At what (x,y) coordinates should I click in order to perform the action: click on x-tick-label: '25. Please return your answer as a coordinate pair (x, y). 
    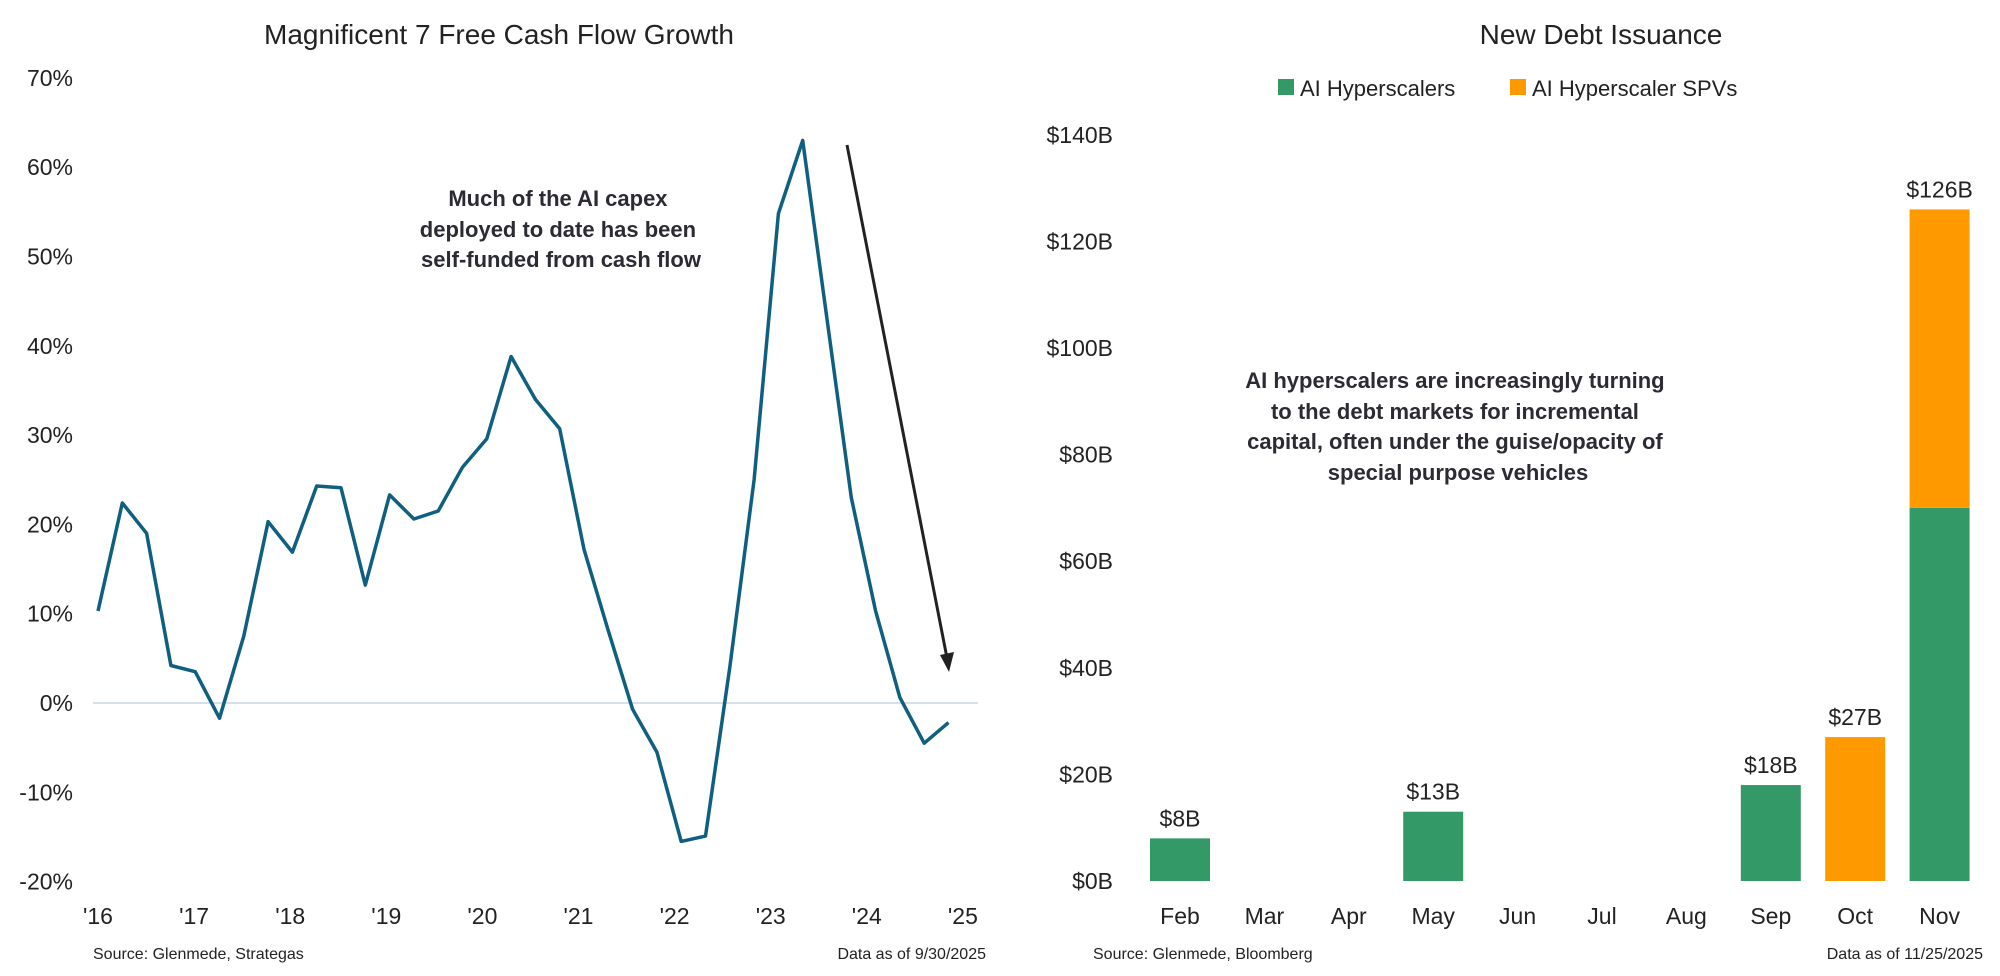
    Looking at the image, I should click on (963, 916).